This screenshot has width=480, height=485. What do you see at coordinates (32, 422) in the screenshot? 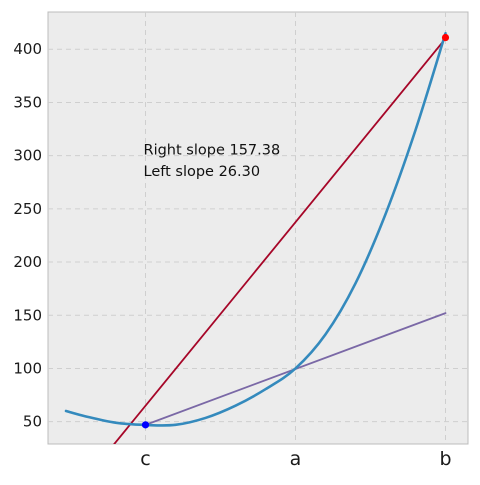
I see `y-tick-label: 50` at bounding box center [32, 422].